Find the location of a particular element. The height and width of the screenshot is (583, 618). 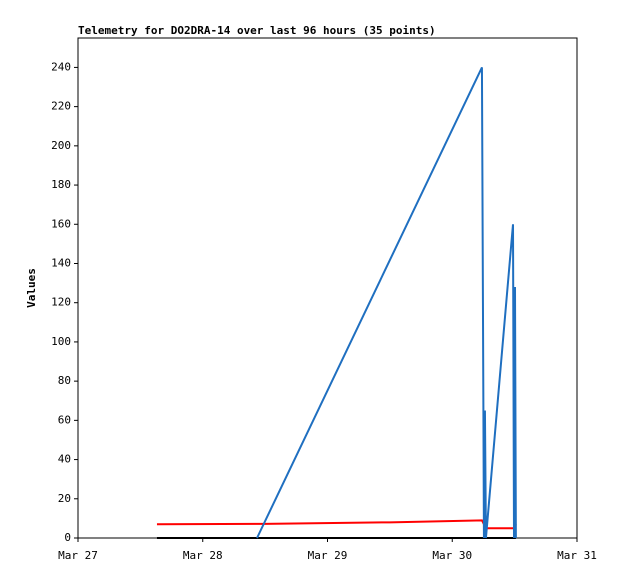

y-tick-label: 80 is located at coordinates (64, 380).